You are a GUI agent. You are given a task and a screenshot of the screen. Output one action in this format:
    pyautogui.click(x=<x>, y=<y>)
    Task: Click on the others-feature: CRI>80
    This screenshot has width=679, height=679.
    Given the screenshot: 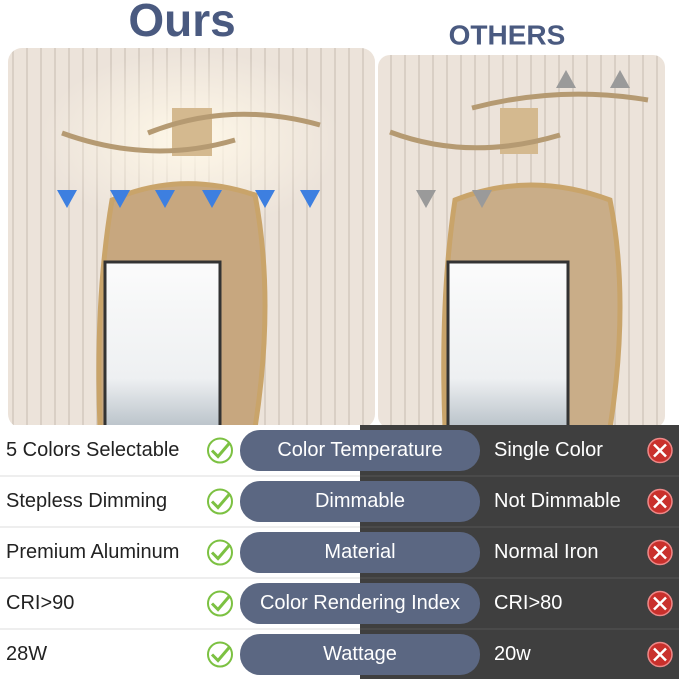 What is the action you would take?
    pyautogui.click(x=528, y=603)
    